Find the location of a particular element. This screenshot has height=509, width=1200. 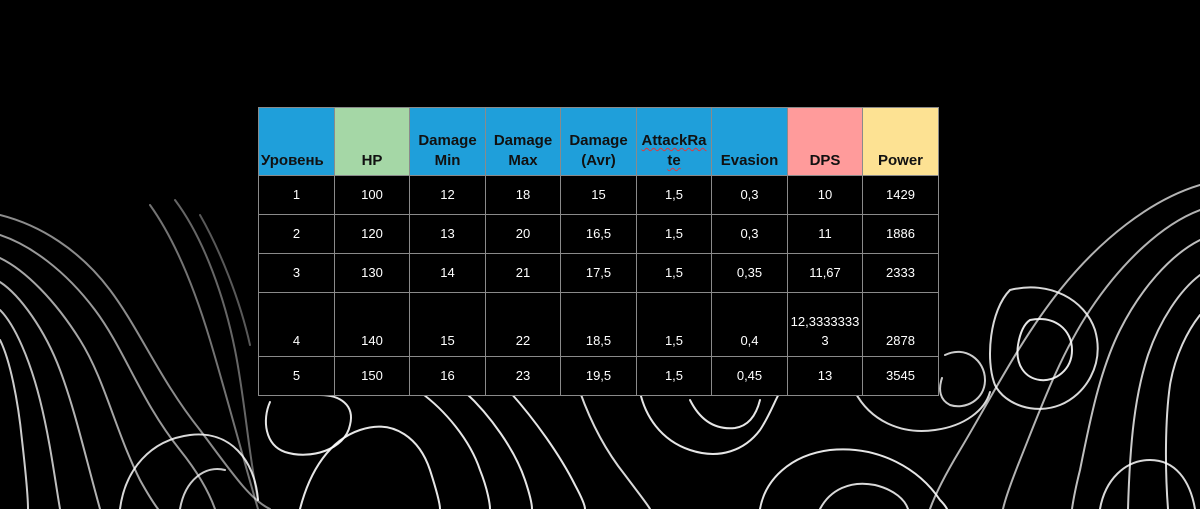

cell-level: 1 is located at coordinates (296, 195).